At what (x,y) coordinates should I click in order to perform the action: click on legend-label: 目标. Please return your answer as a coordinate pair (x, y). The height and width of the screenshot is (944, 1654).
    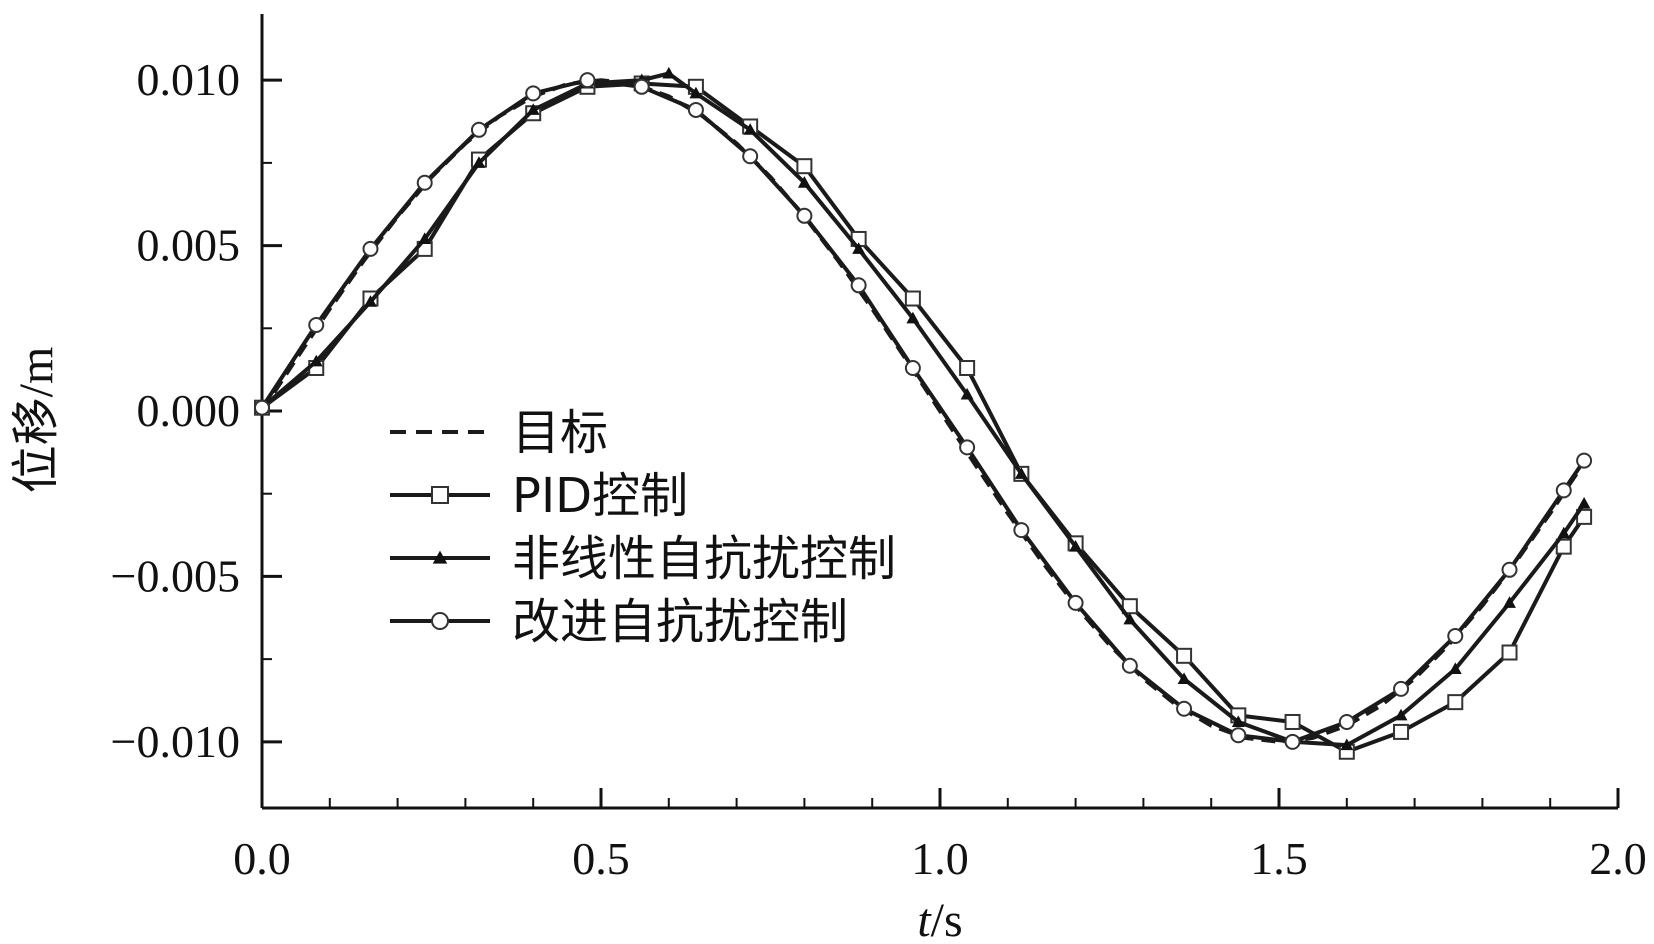
    Looking at the image, I should click on (560, 433).